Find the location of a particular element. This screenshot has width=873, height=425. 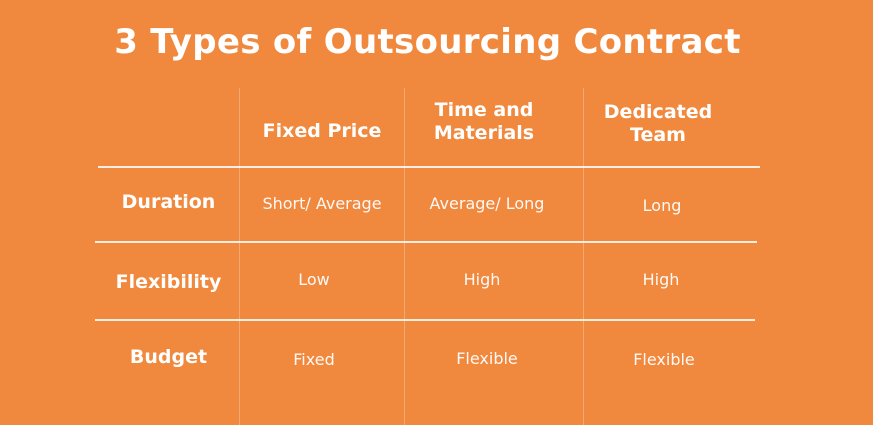

cell-budget-fixed-price: Fixed is located at coordinates (314, 360).